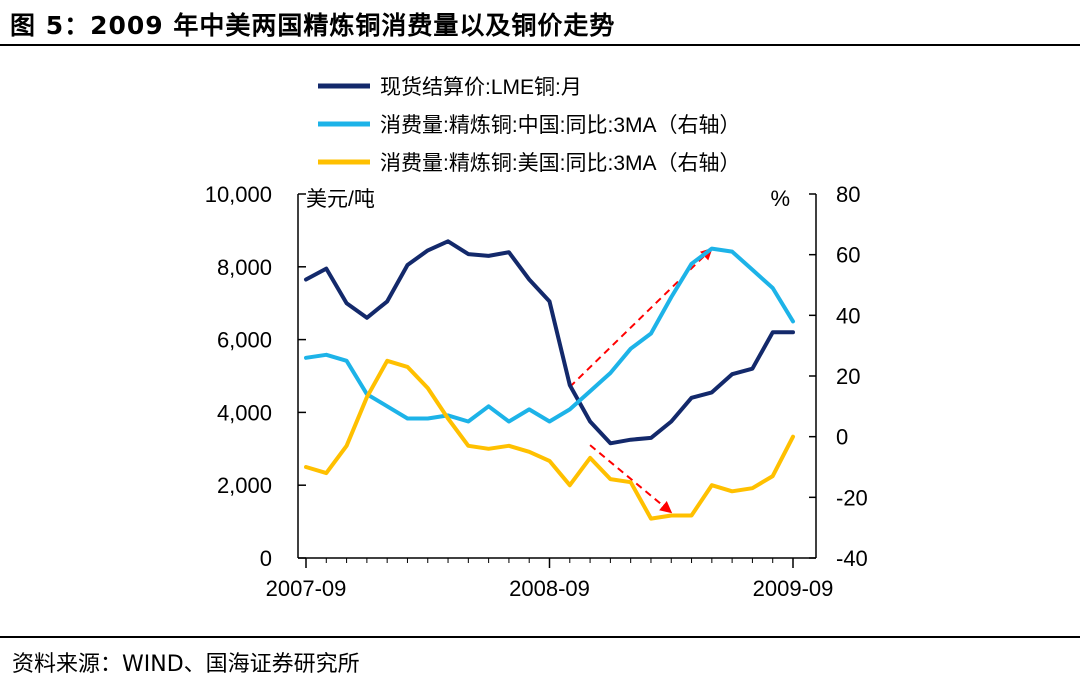 This screenshot has width=1080, height=686. I want to click on x-axis-tick-label: 2007-09, so click(306, 588).